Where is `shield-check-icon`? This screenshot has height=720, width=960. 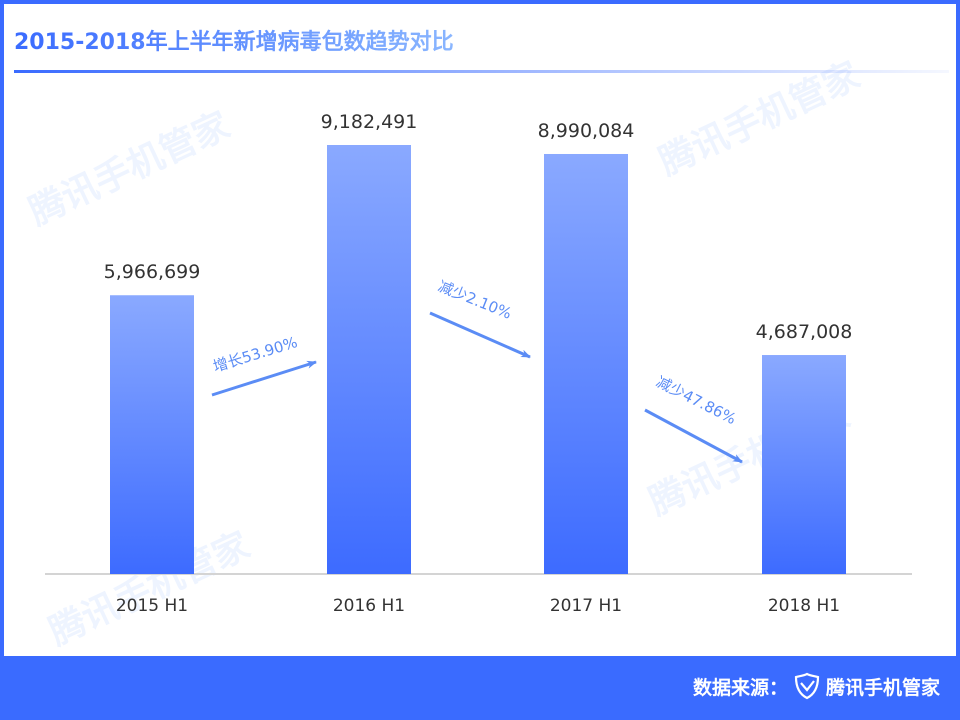
shield-check-icon is located at coordinates (807, 686).